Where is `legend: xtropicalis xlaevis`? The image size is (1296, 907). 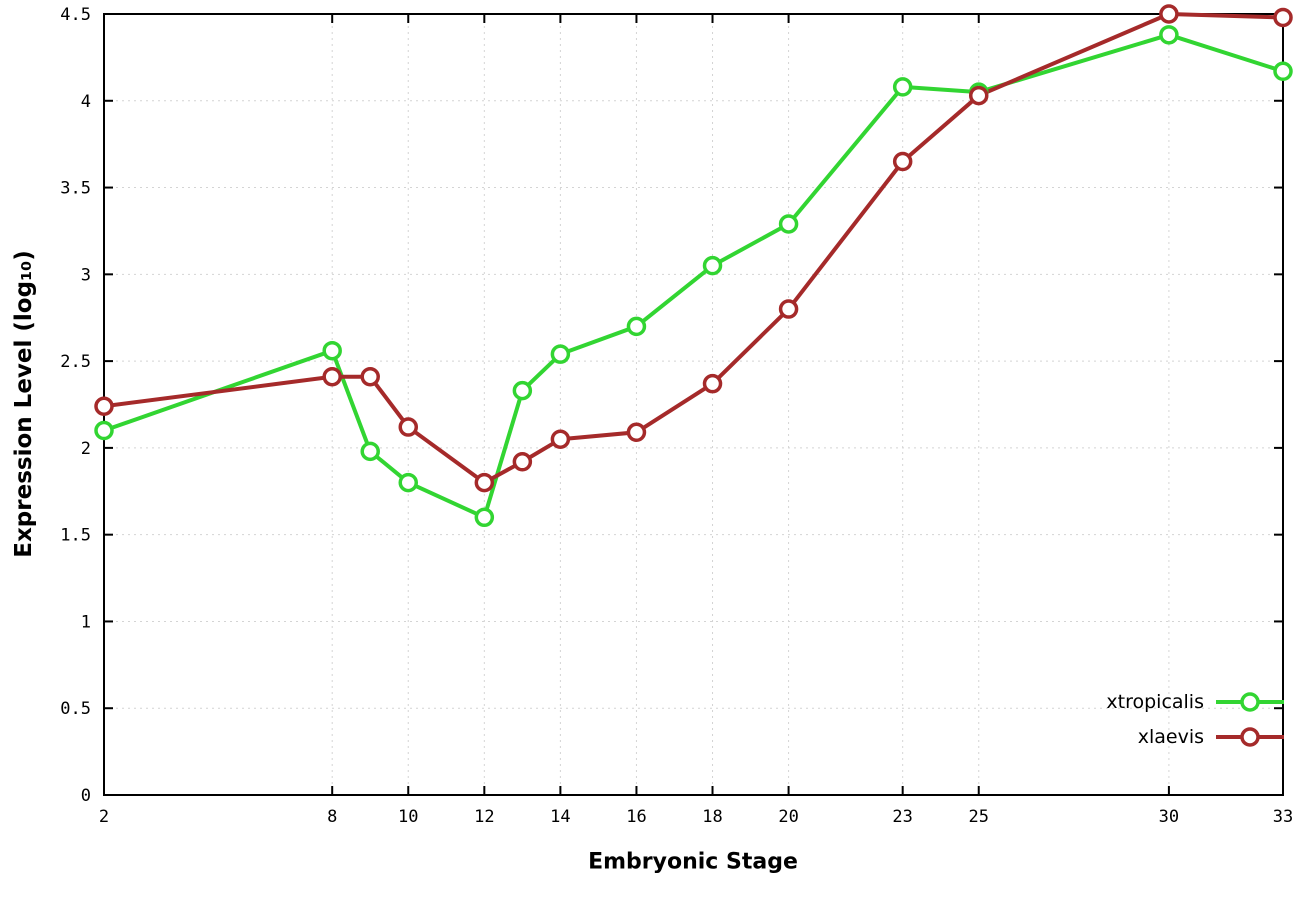 legend: xtropicalis xlaevis is located at coordinates (1196, 719).